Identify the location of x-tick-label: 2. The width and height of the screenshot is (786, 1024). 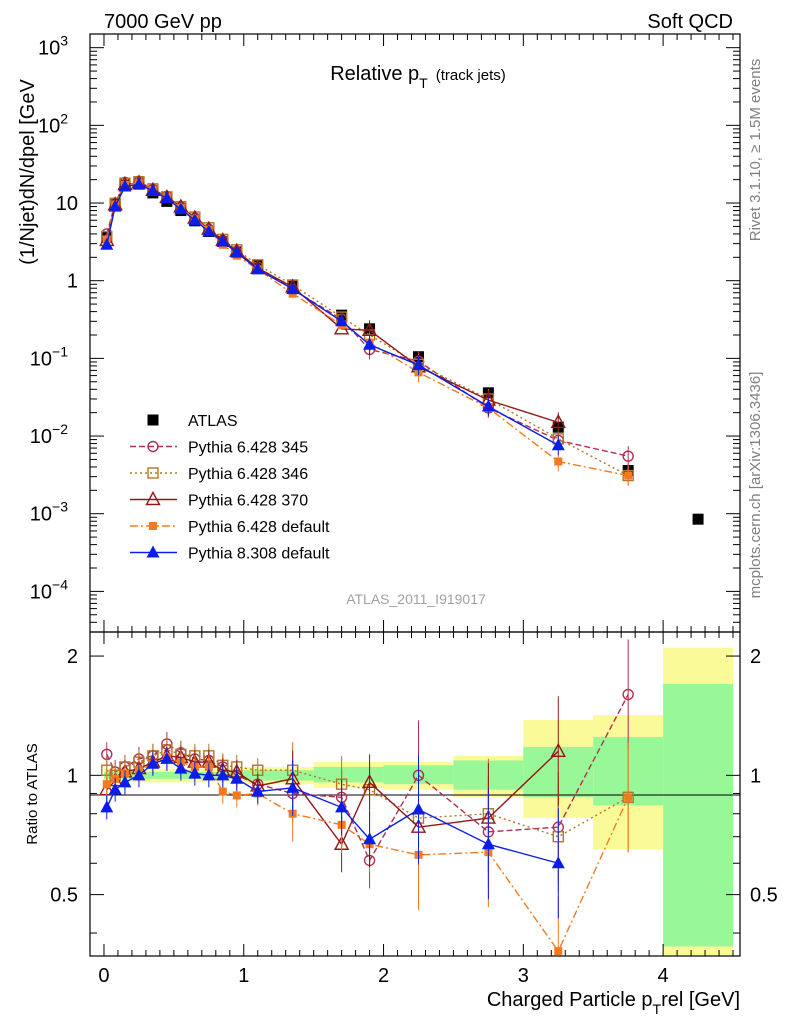
(383, 976).